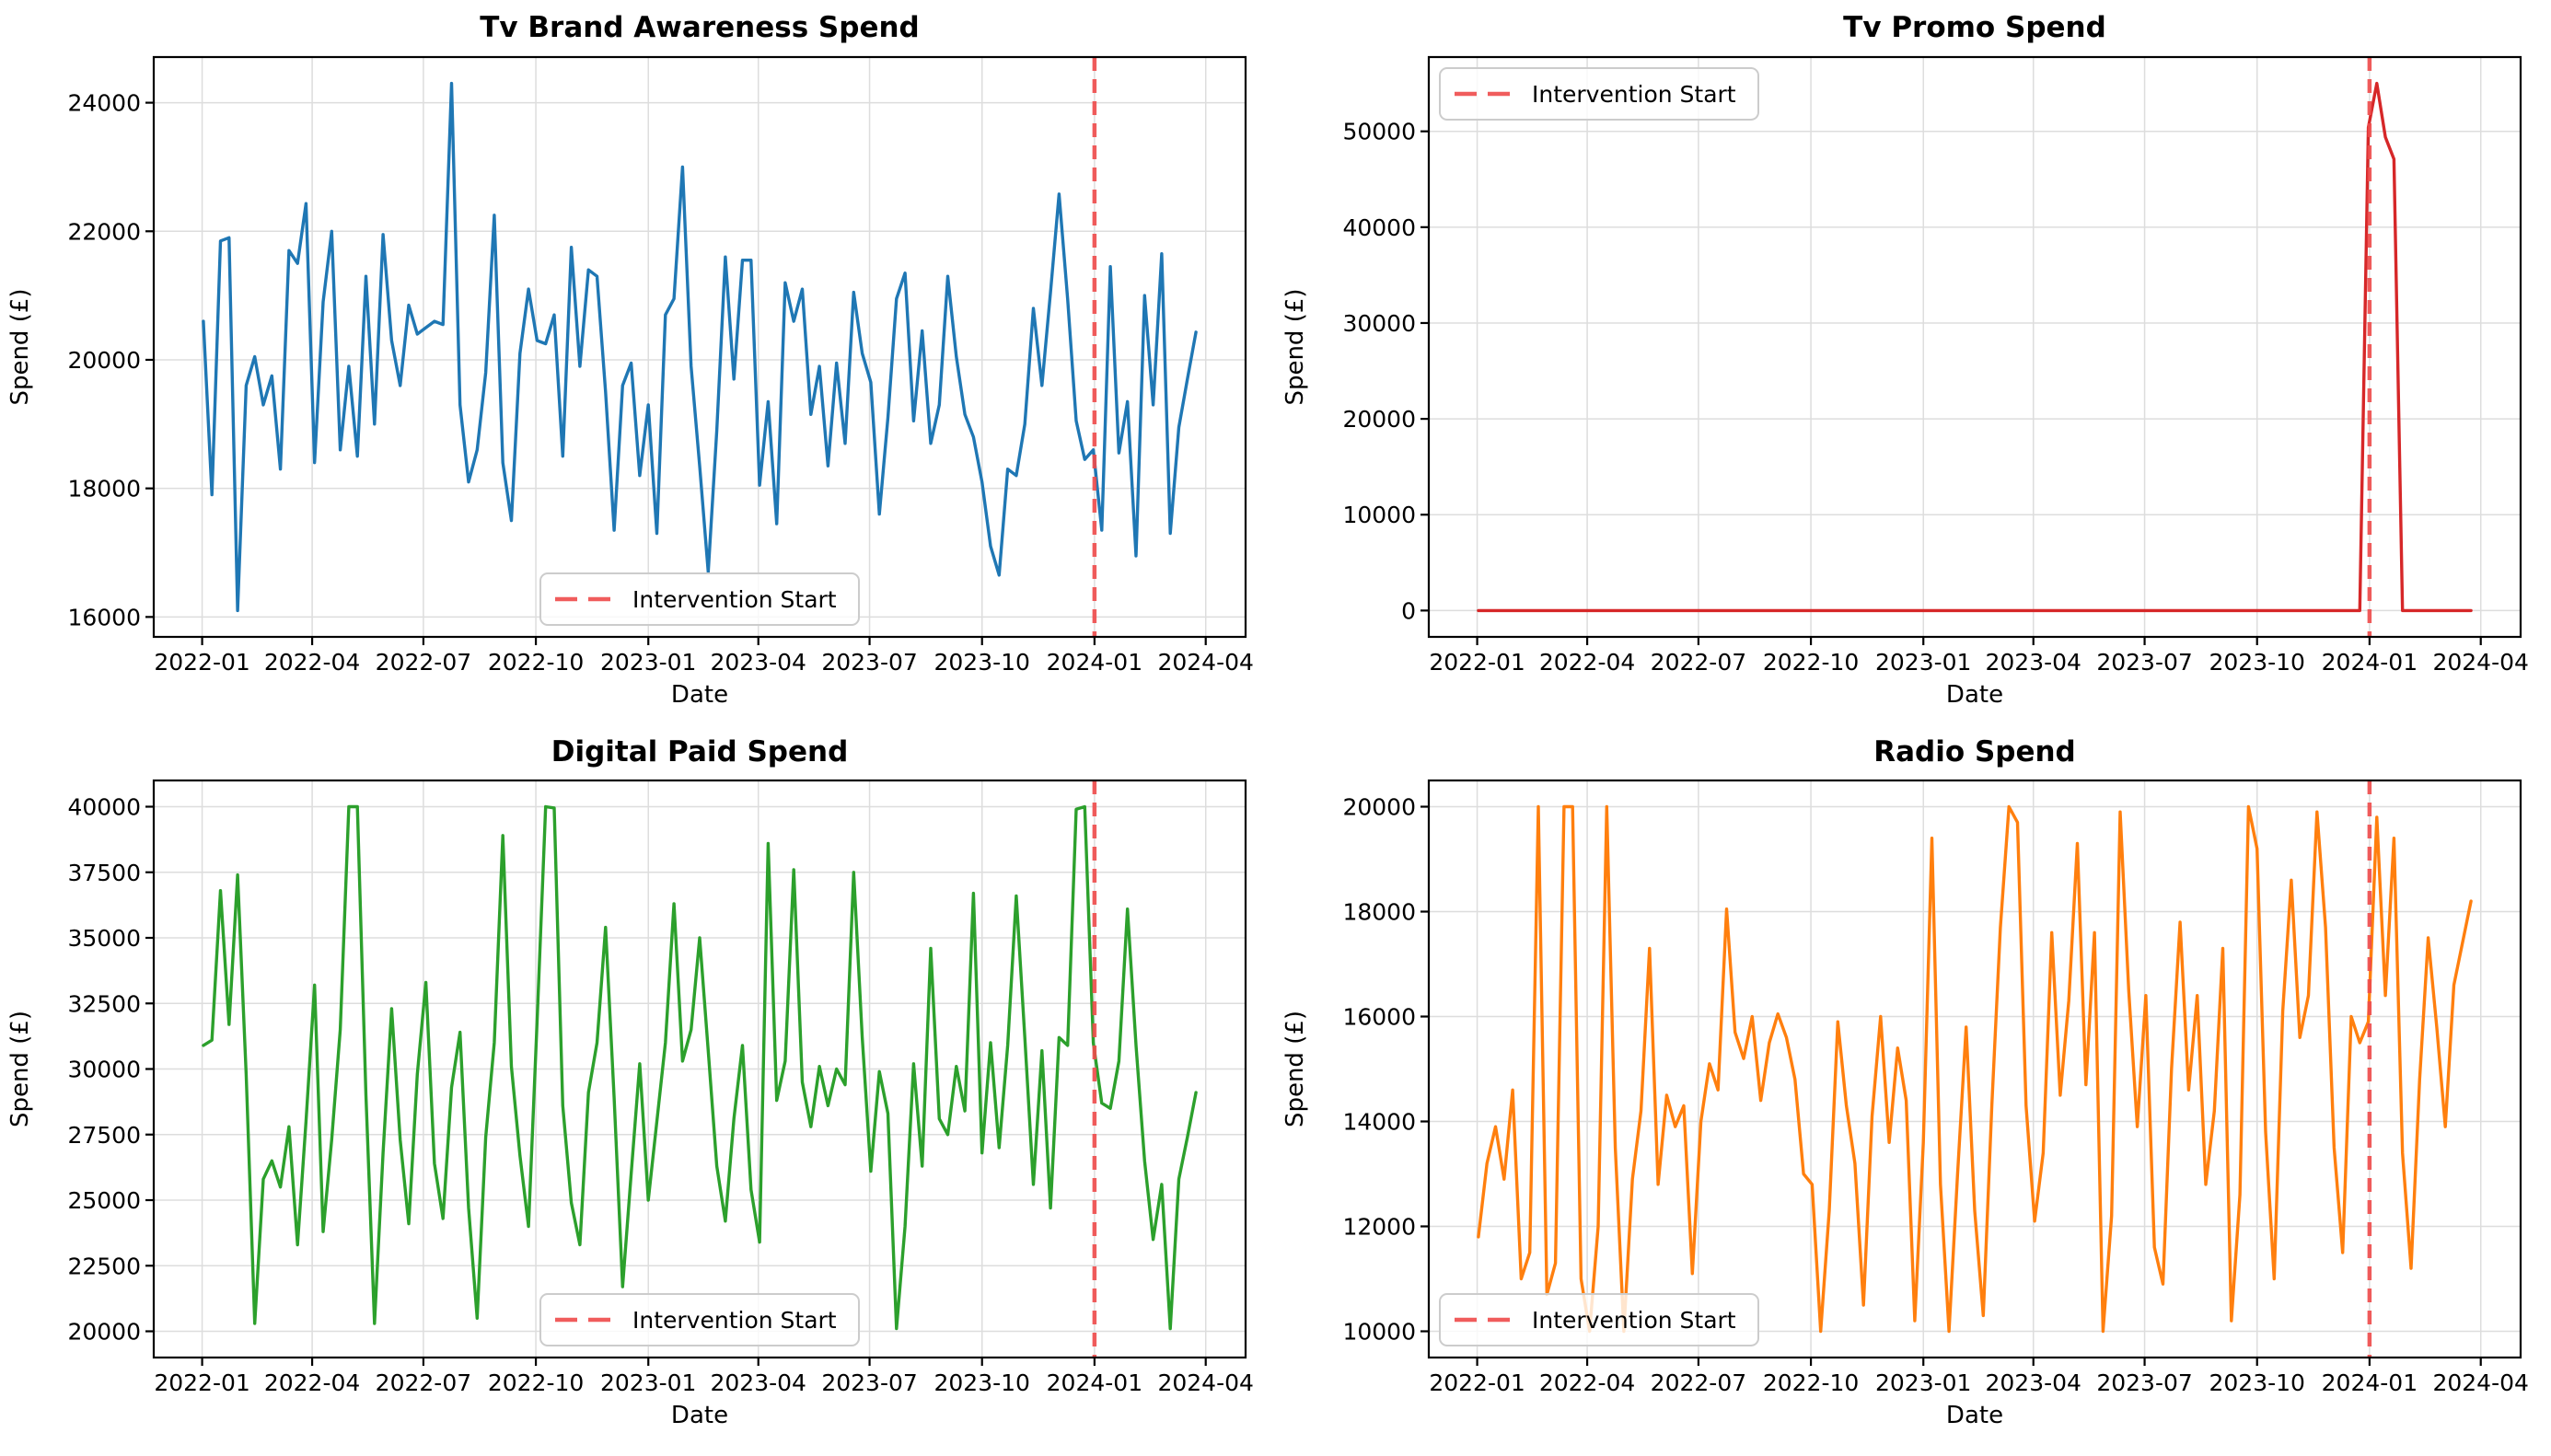 Image resolution: width=2551 pixels, height=1456 pixels. What do you see at coordinates (1975, 27) in the screenshot?
I see `chart-title-tv-promo: Tv Promo Spend` at bounding box center [1975, 27].